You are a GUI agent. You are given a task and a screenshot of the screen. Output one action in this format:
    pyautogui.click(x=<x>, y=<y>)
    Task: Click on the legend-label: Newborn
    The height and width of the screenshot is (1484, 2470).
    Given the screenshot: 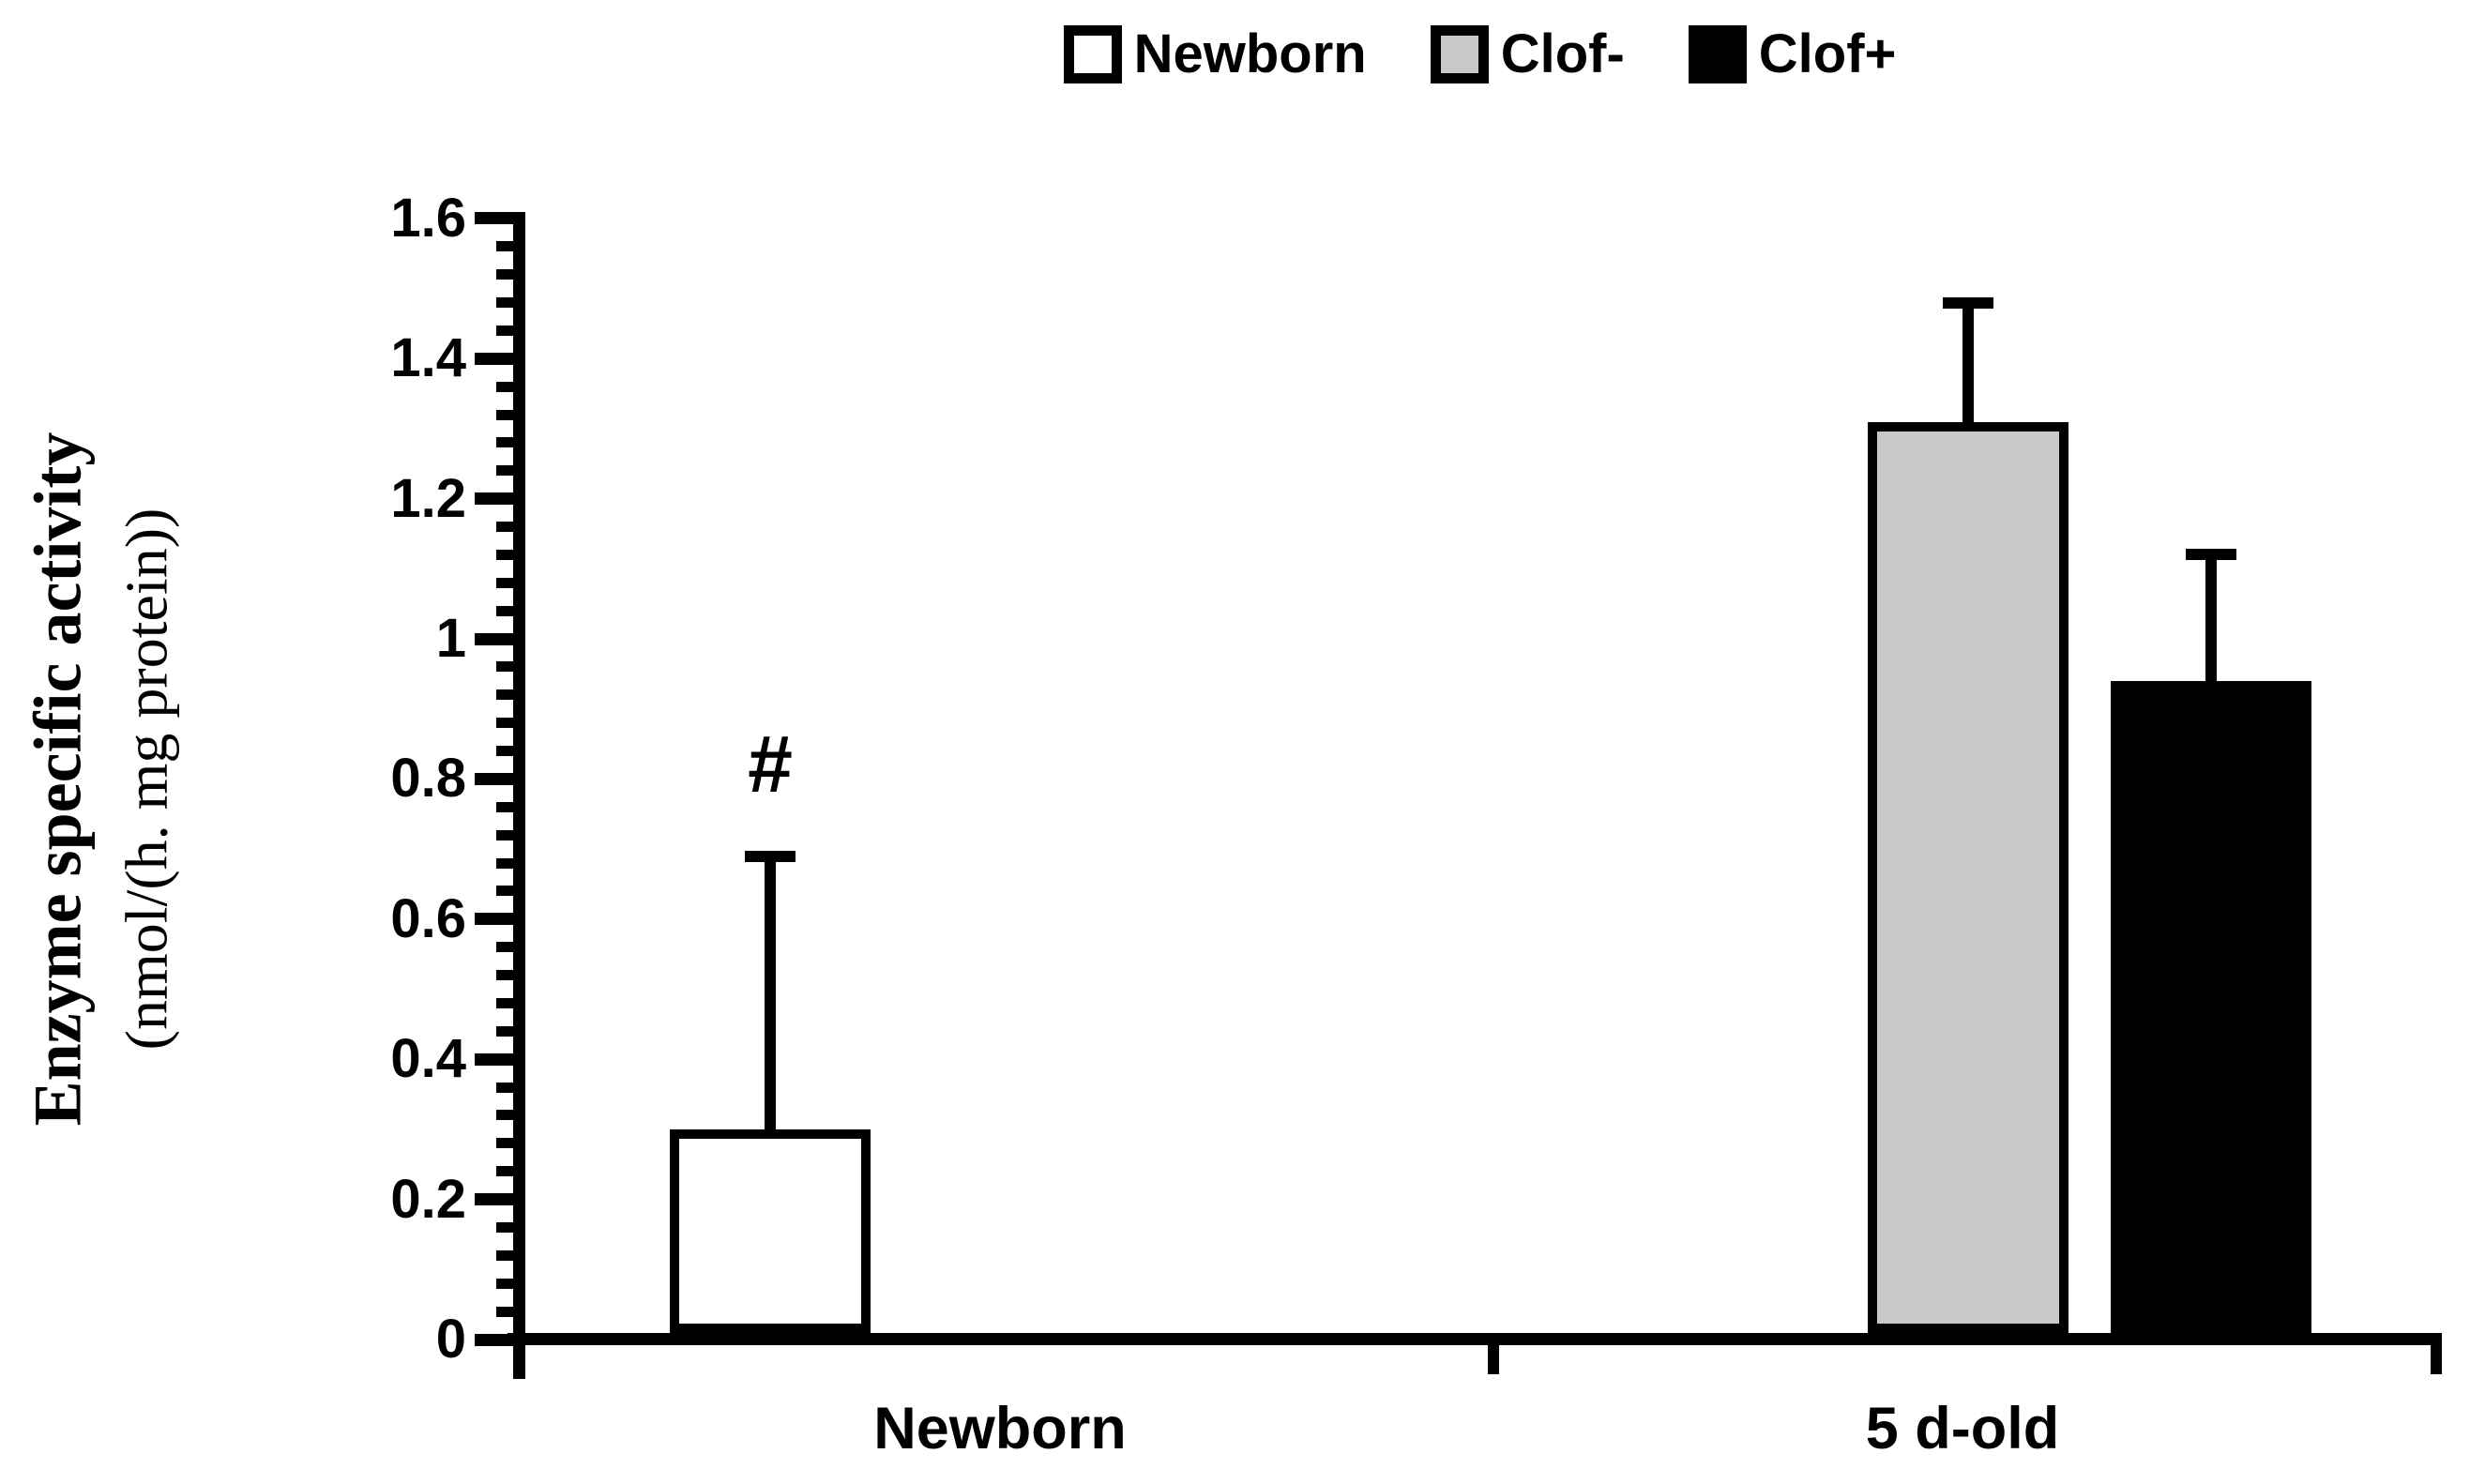 What is the action you would take?
    pyautogui.click(x=1250, y=54)
    